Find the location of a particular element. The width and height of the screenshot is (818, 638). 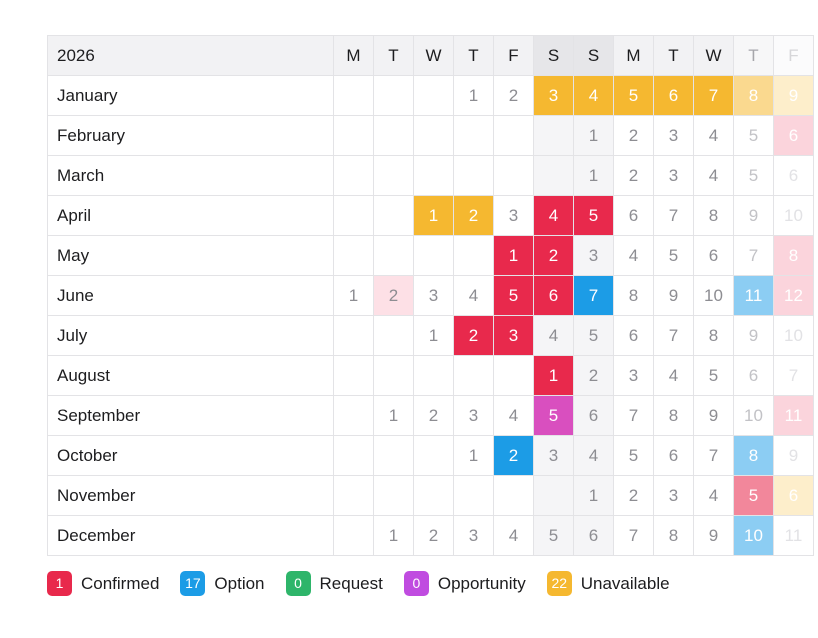

day-cell-pending: 2 is located at coordinates (393, 295).